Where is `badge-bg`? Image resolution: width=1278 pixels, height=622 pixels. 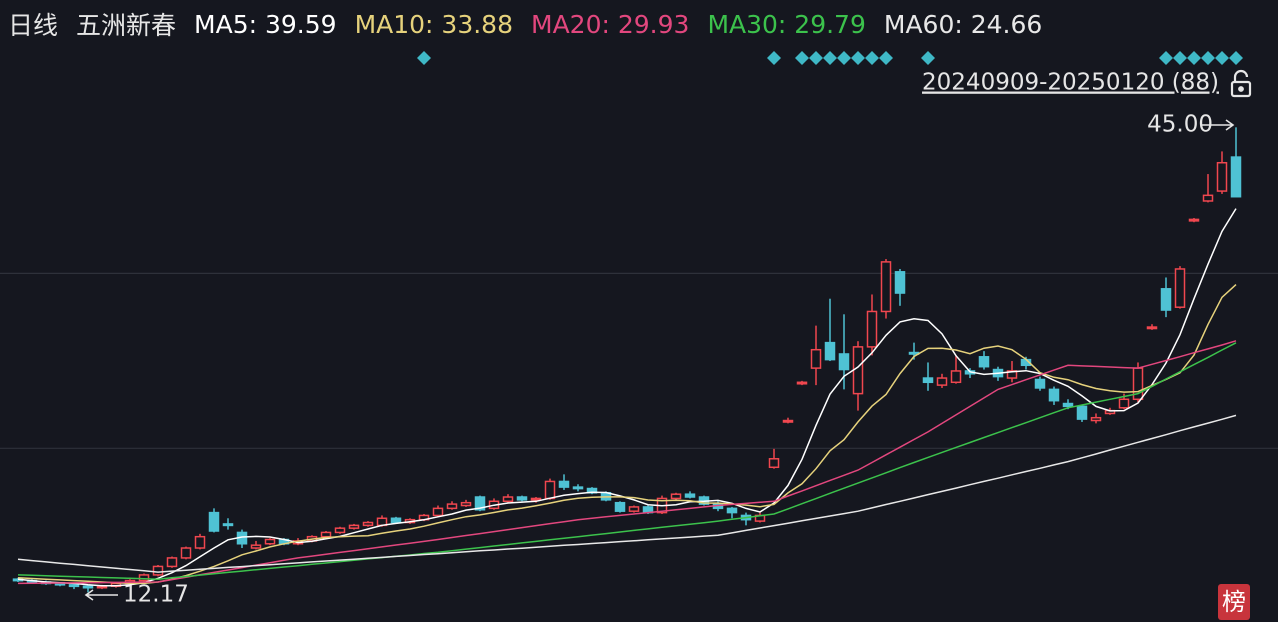 badge-bg is located at coordinates (1234, 602).